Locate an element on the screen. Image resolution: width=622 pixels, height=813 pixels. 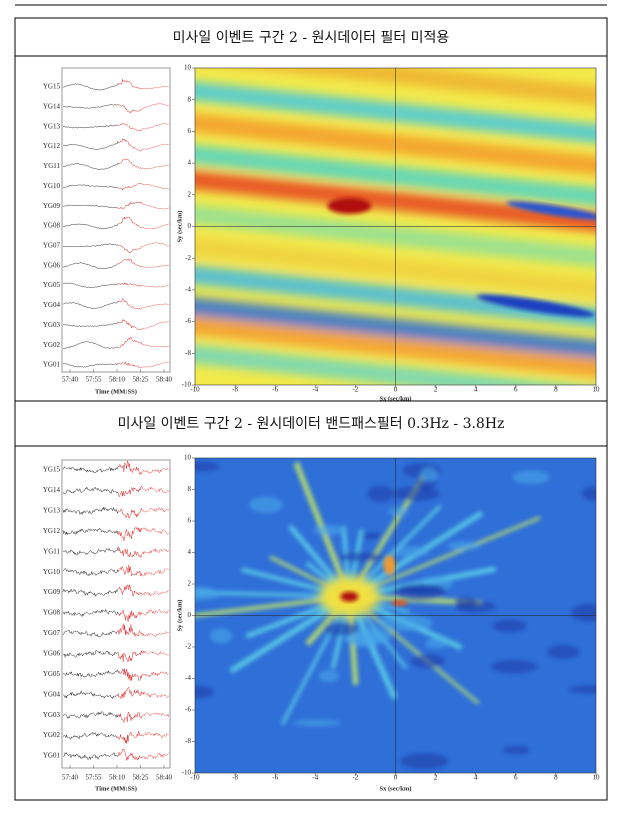
stripe is located at coordinates (420, 86).